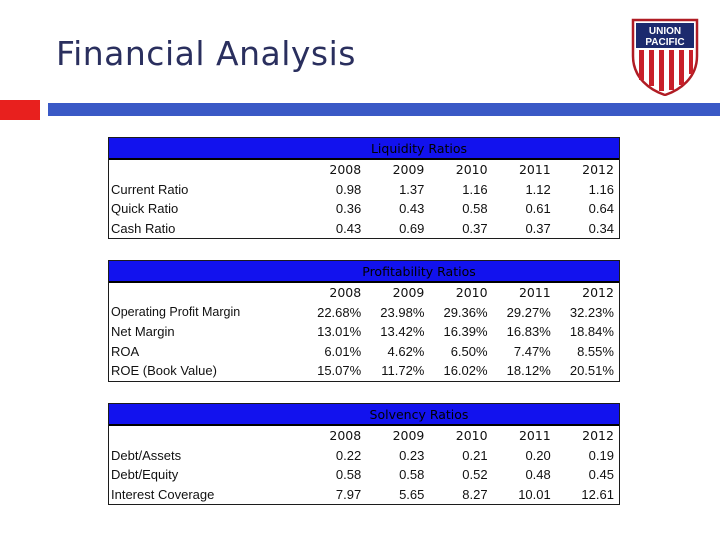  What do you see at coordinates (601, 455) in the screenshot?
I see `value-cell: 0.19` at bounding box center [601, 455].